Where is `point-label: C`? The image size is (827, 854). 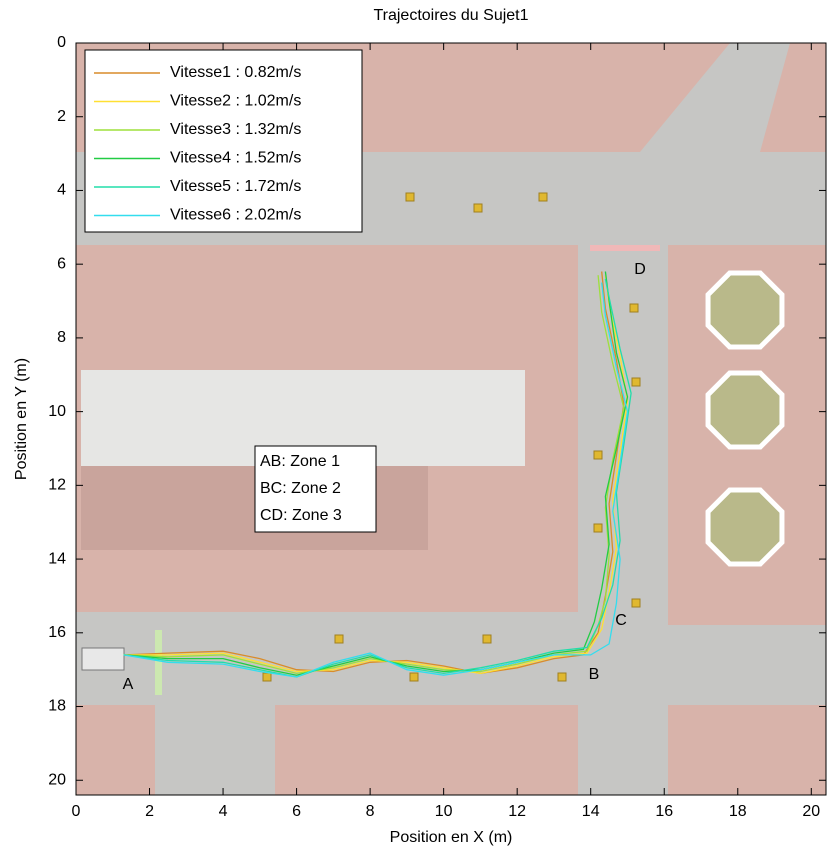 point-label: C is located at coordinates (621, 620).